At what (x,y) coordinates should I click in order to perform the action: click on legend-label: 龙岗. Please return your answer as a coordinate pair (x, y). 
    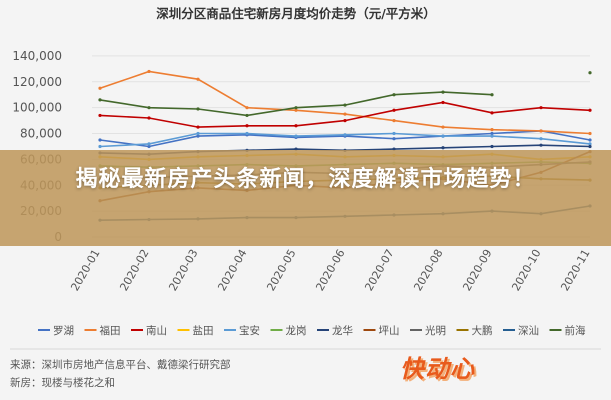
    Looking at the image, I should click on (296, 330).